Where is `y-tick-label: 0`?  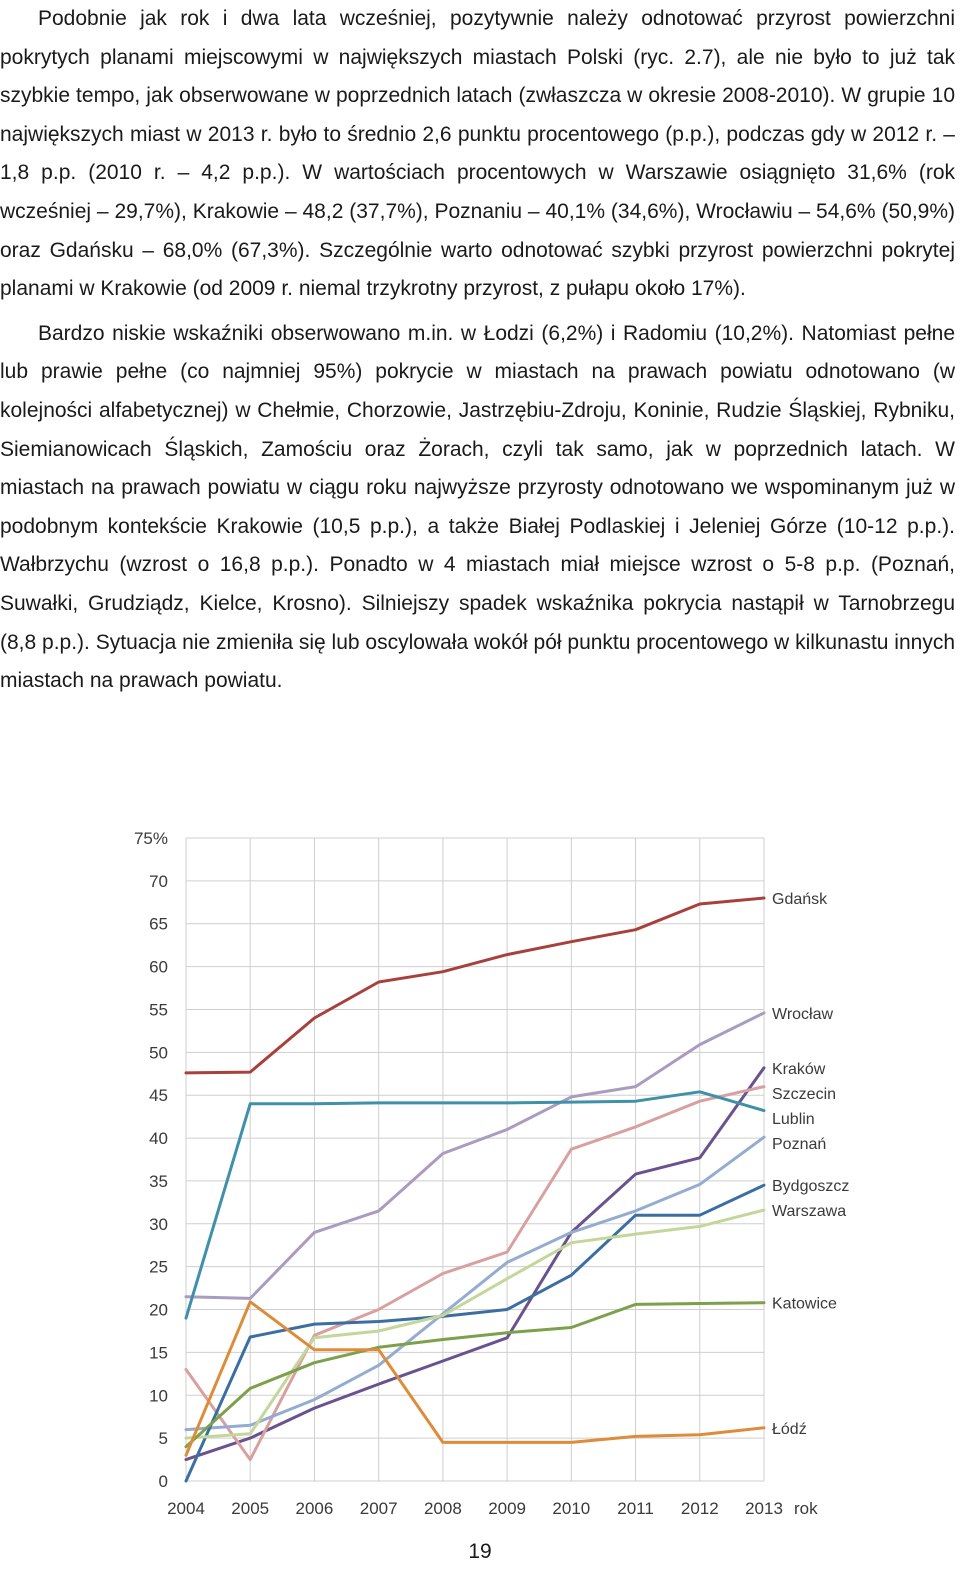 y-tick-label: 0 is located at coordinates (163, 1481).